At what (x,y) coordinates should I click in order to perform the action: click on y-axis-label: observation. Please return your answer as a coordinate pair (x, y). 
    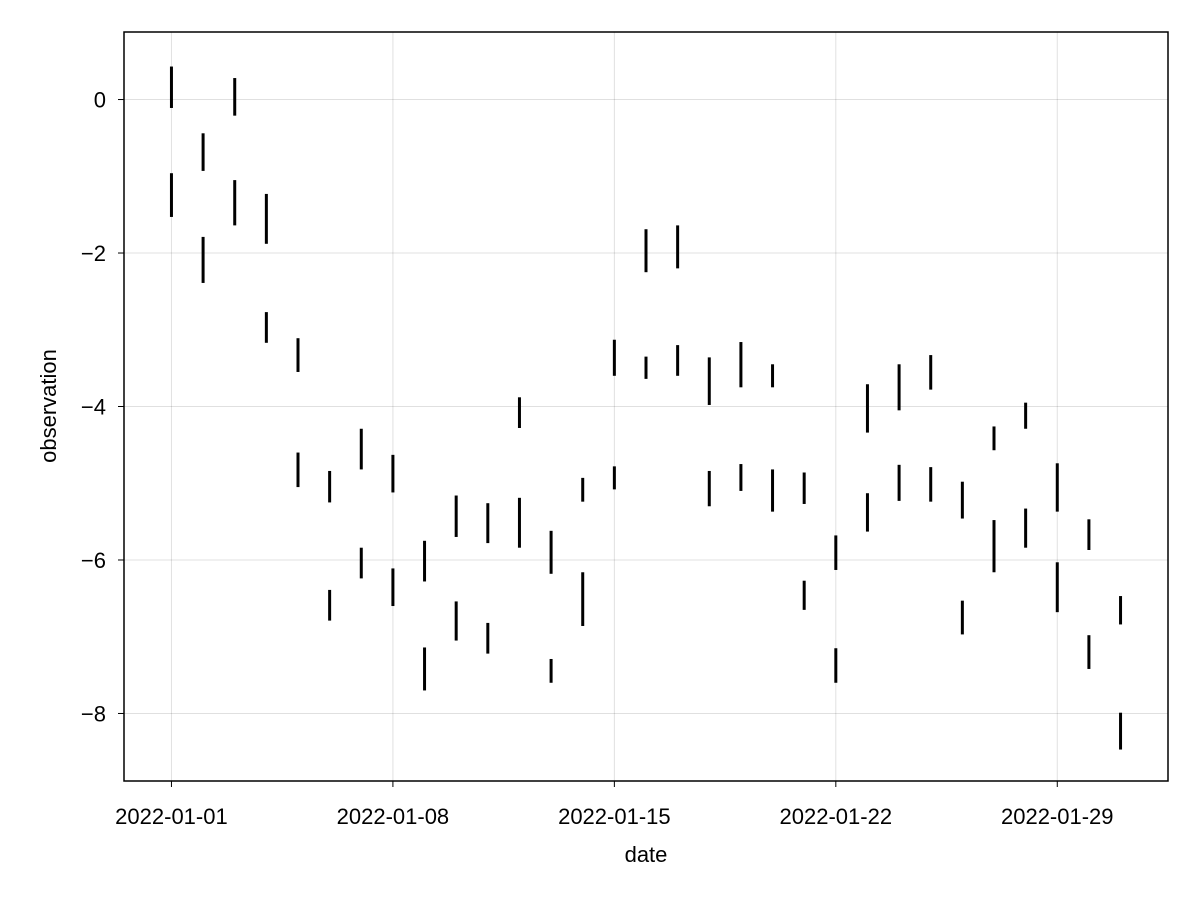
    Looking at the image, I should click on (48, 406).